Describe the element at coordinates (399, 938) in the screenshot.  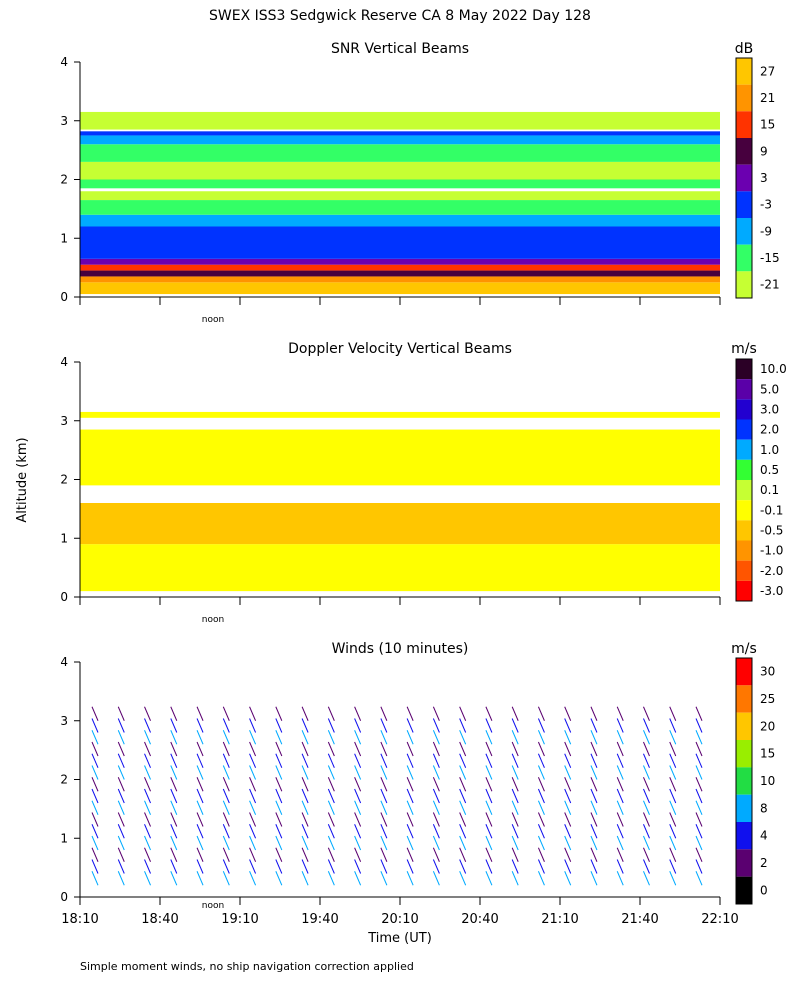
I see `time-axis-label: Time (UT)` at that location.